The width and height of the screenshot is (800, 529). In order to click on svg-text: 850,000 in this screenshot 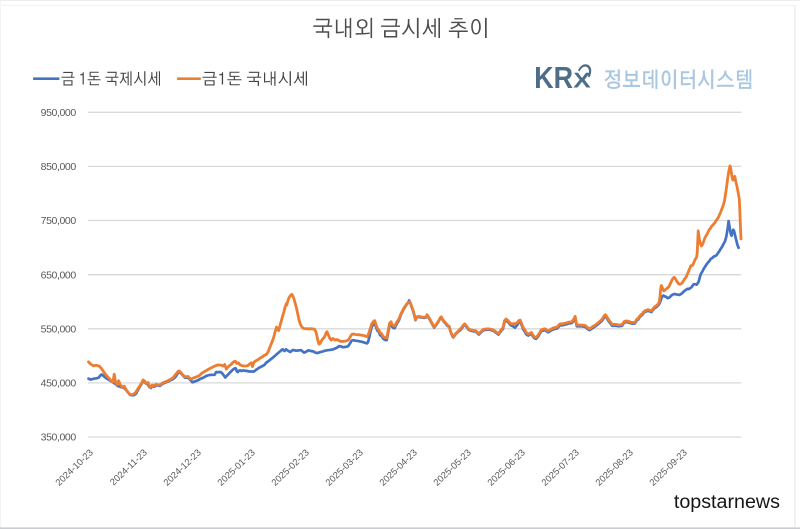, I will do `click(59, 167)`.